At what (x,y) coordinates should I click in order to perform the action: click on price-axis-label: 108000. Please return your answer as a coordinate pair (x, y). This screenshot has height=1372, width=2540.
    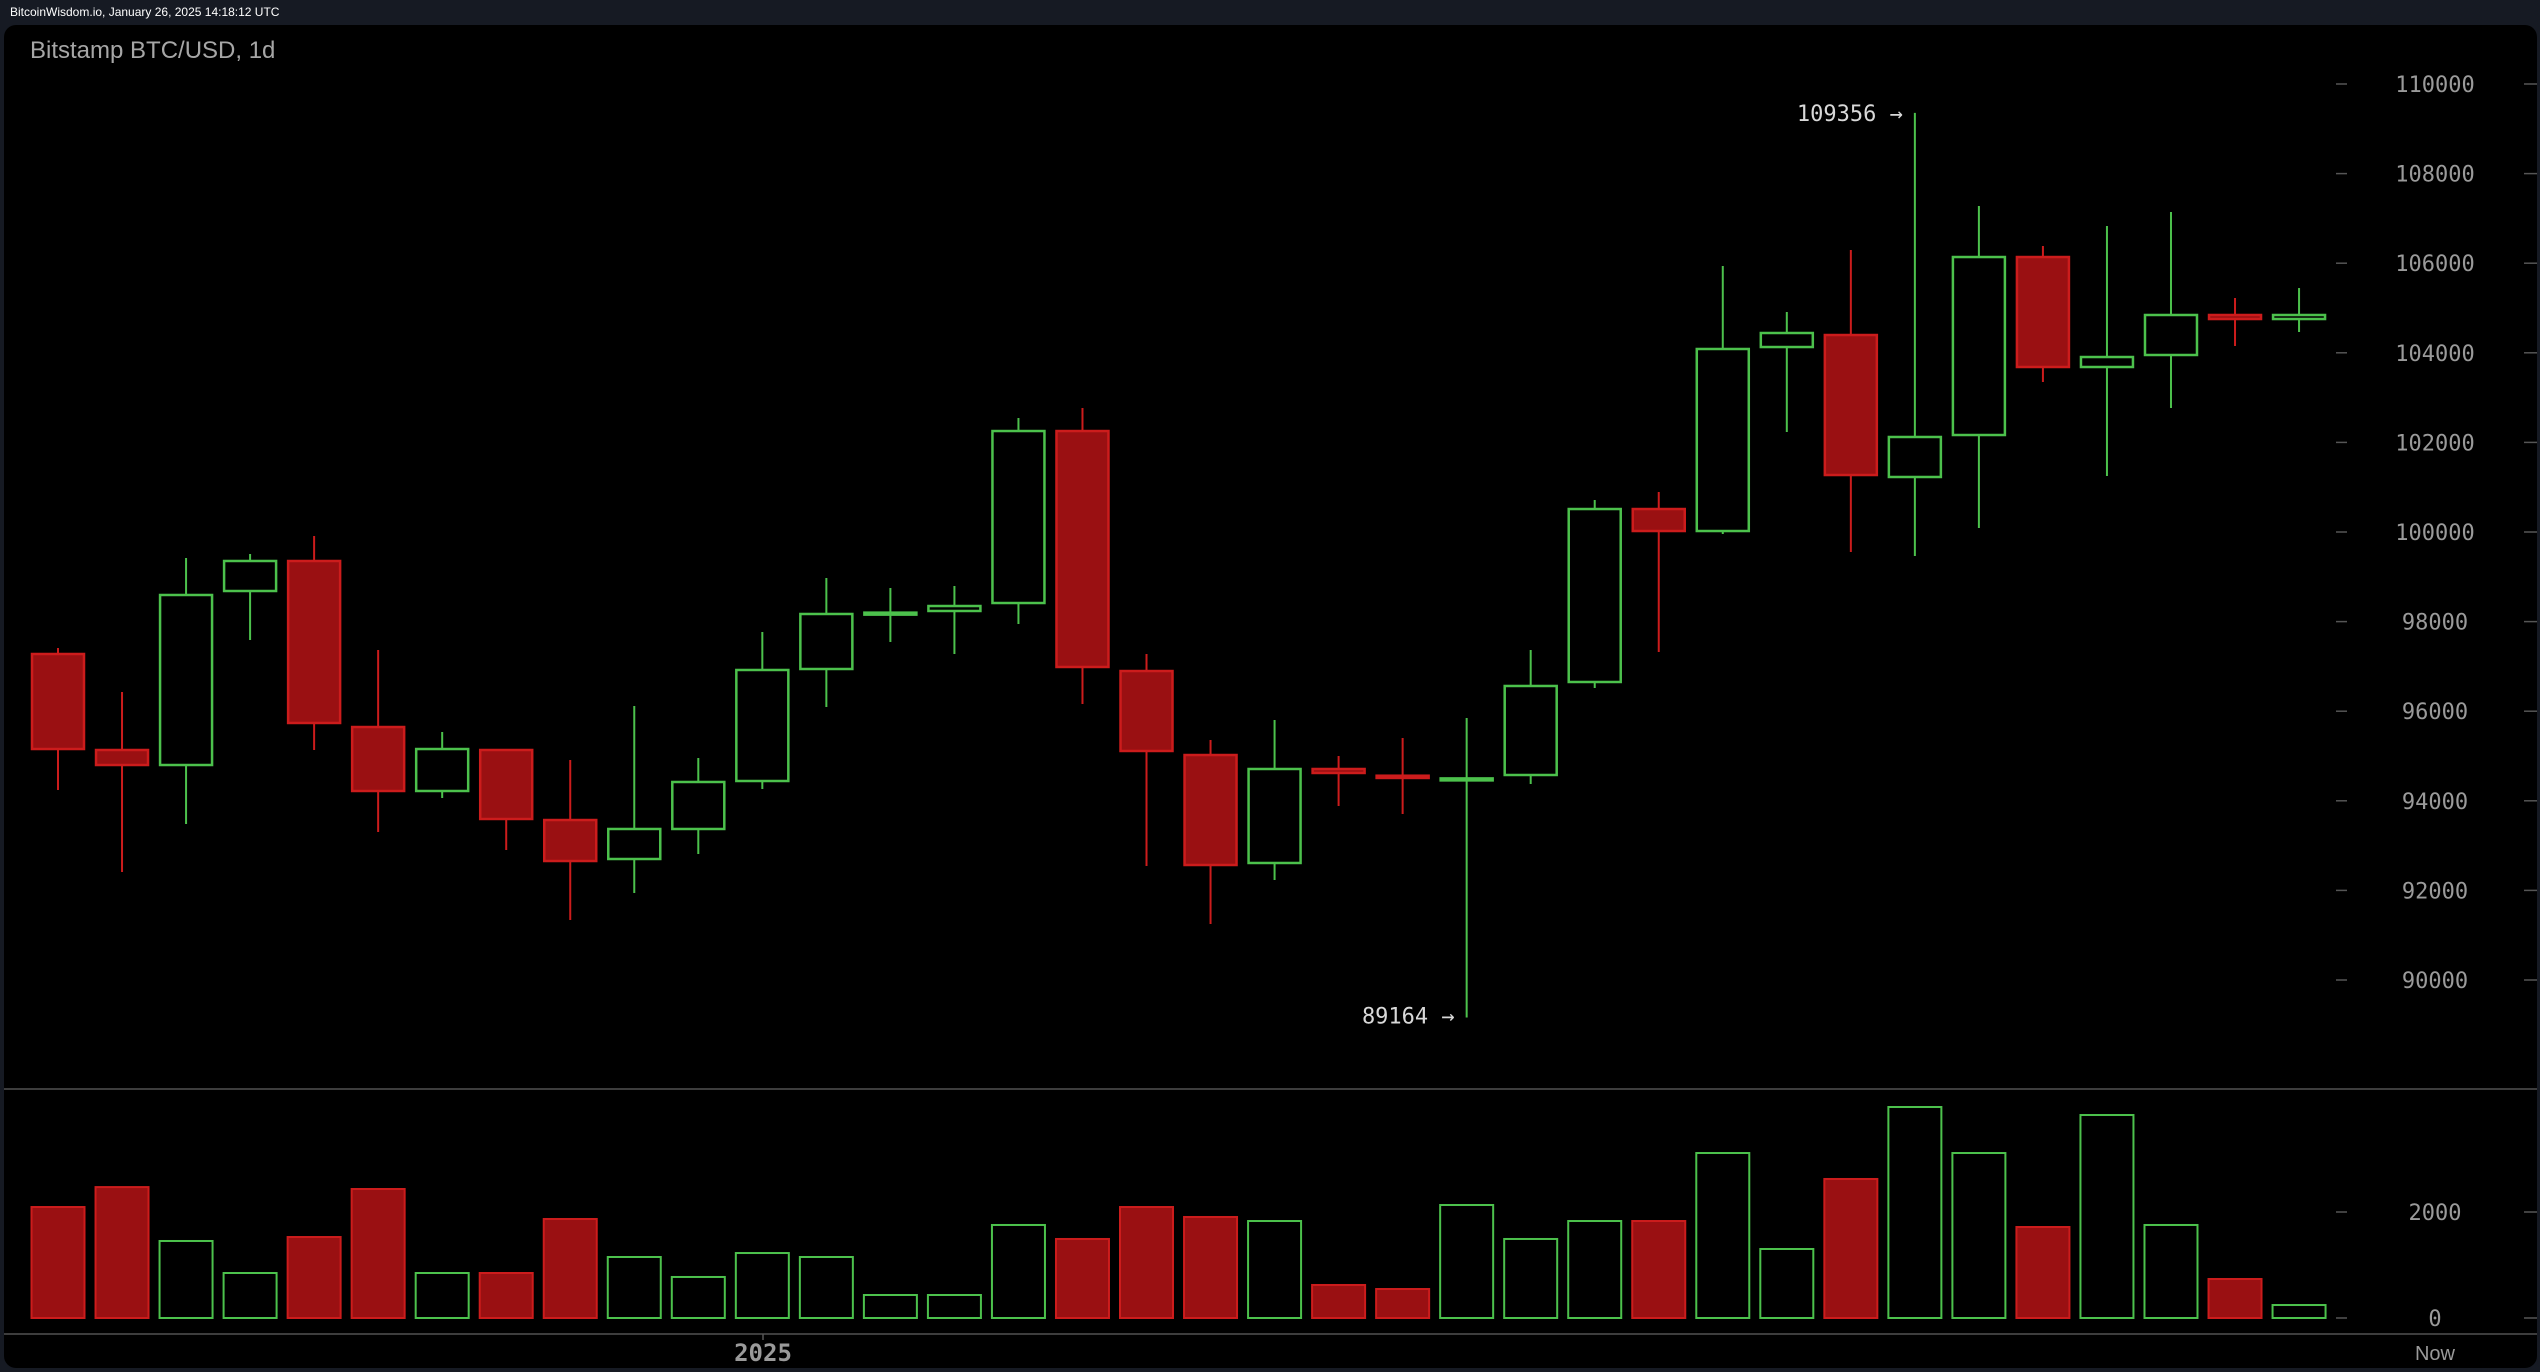
    Looking at the image, I should click on (2434, 175).